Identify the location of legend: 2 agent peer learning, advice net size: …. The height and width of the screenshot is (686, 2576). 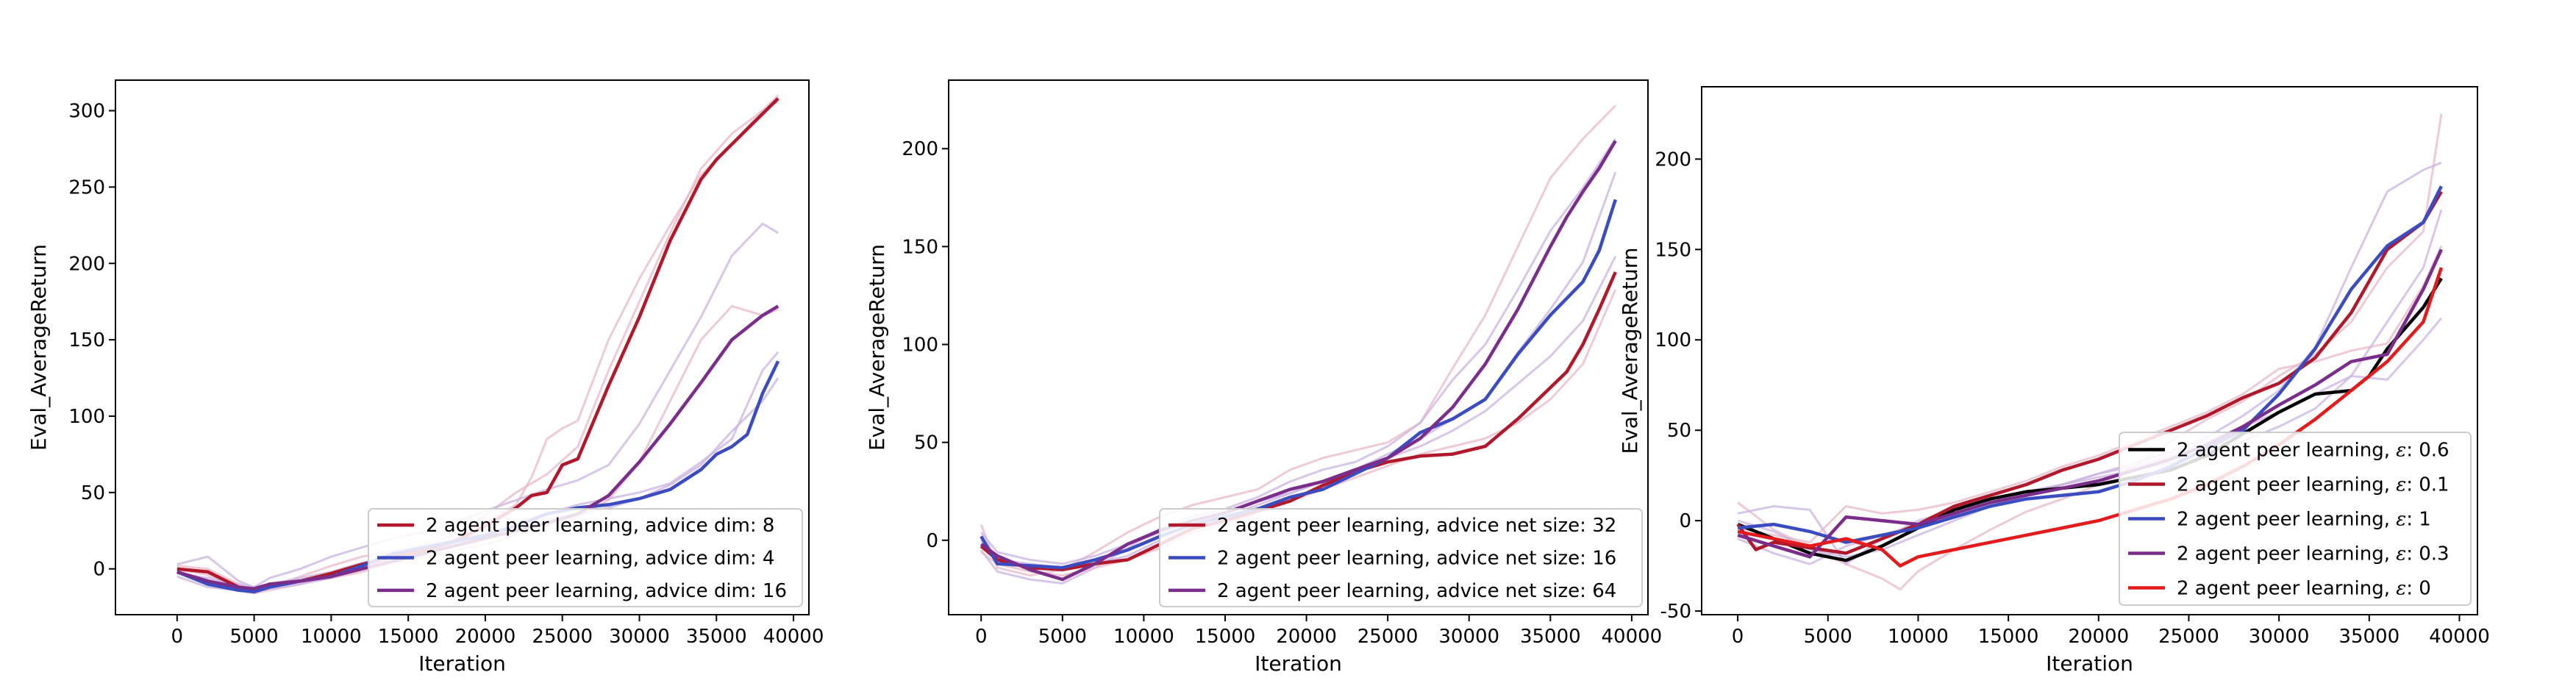
(1401, 557).